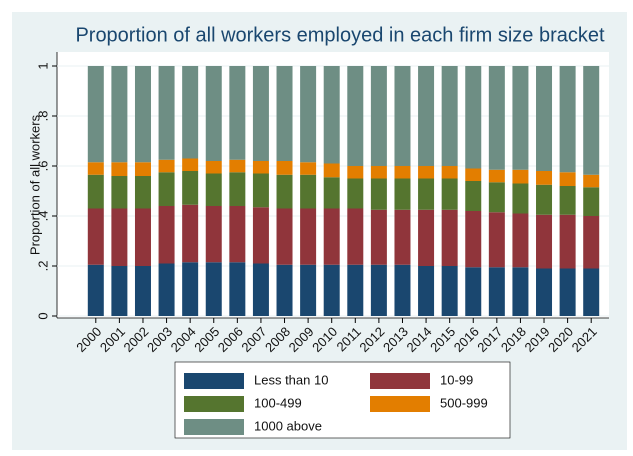  What do you see at coordinates (464, 402) in the screenshot?
I see `legend-label: 500-999` at bounding box center [464, 402].